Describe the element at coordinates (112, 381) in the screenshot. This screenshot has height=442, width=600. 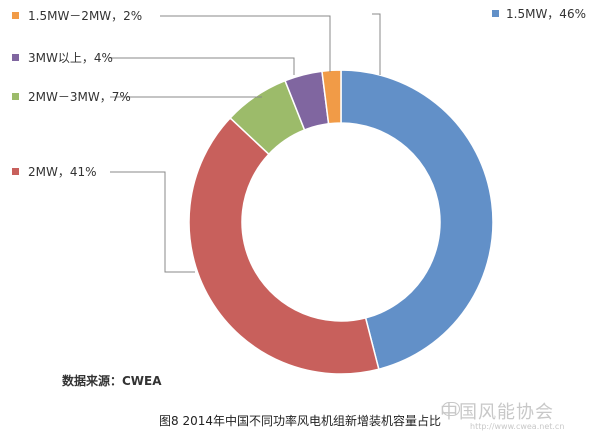
I see `data-source: 数据来源：CWEA` at that location.